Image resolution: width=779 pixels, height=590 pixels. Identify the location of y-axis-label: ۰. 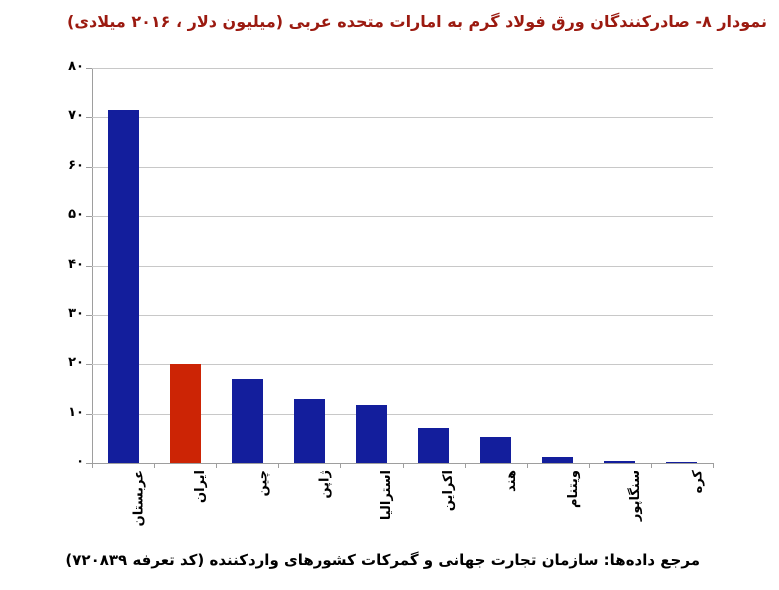
(80, 461).